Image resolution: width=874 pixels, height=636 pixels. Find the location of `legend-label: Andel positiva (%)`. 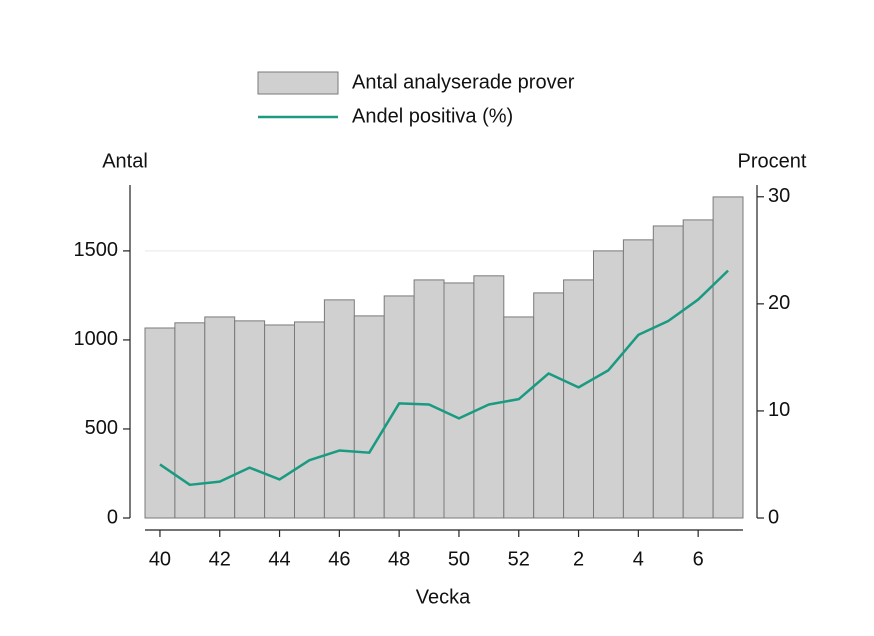

legend-label: Andel positiva (%) is located at coordinates (432, 116).